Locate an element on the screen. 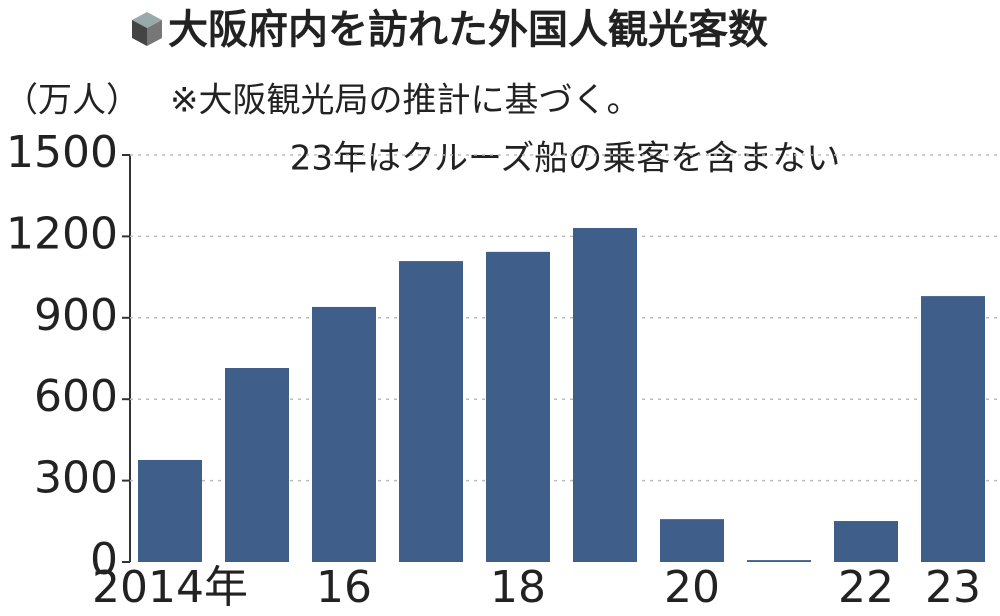 This screenshot has height=616, width=1000. y-axis-unit: （万人） is located at coordinates (72, 101).